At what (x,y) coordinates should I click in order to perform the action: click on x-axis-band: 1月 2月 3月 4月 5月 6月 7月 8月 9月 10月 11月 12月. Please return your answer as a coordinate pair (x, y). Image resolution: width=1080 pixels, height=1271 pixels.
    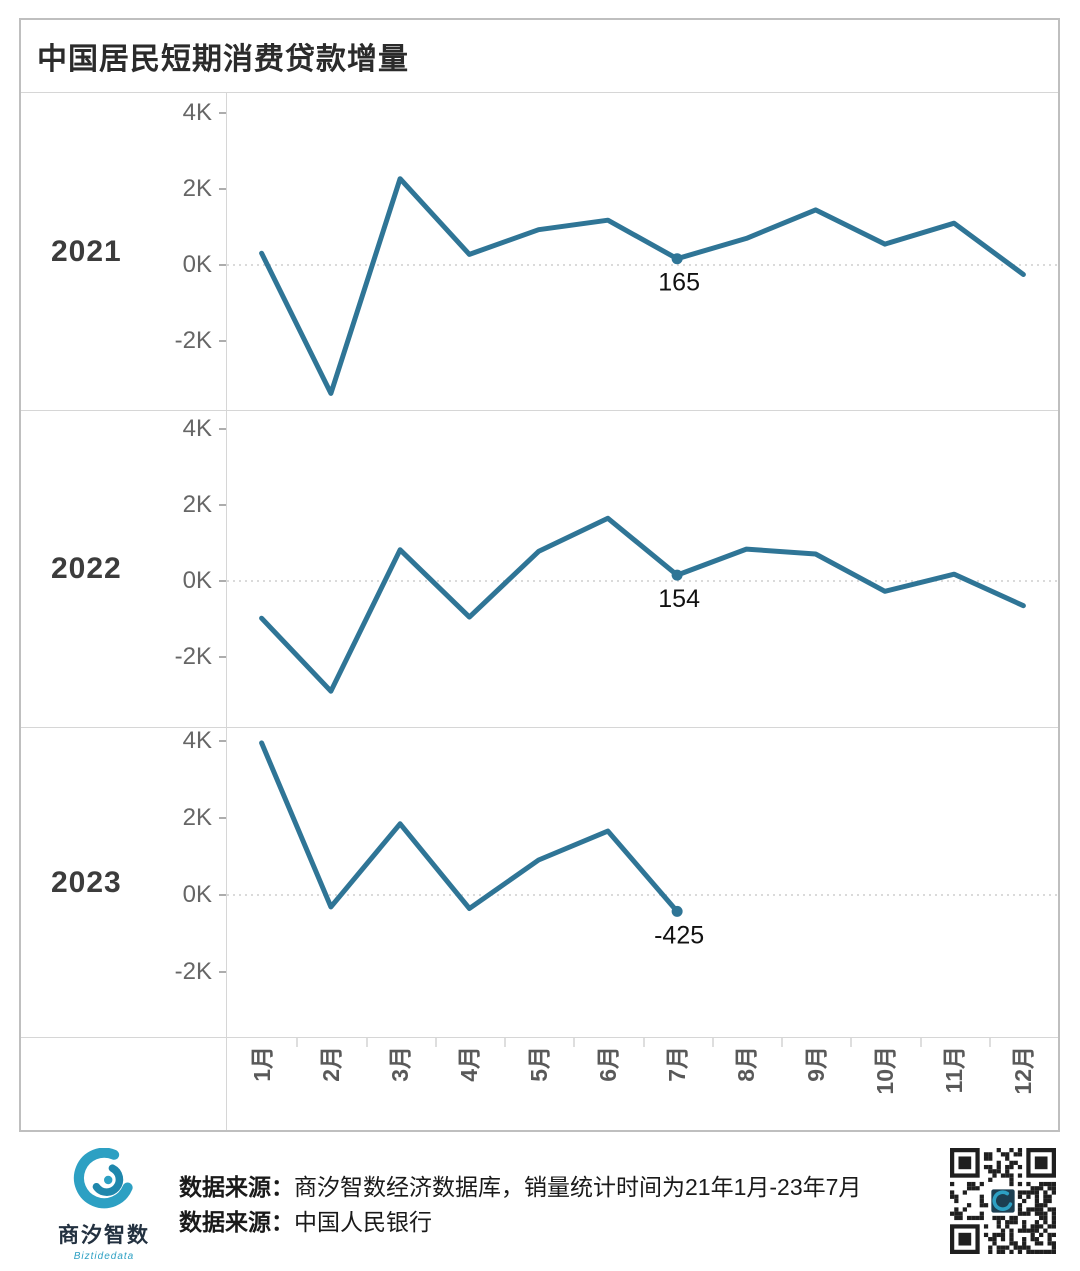
    Looking at the image, I should click on (539, 1084).